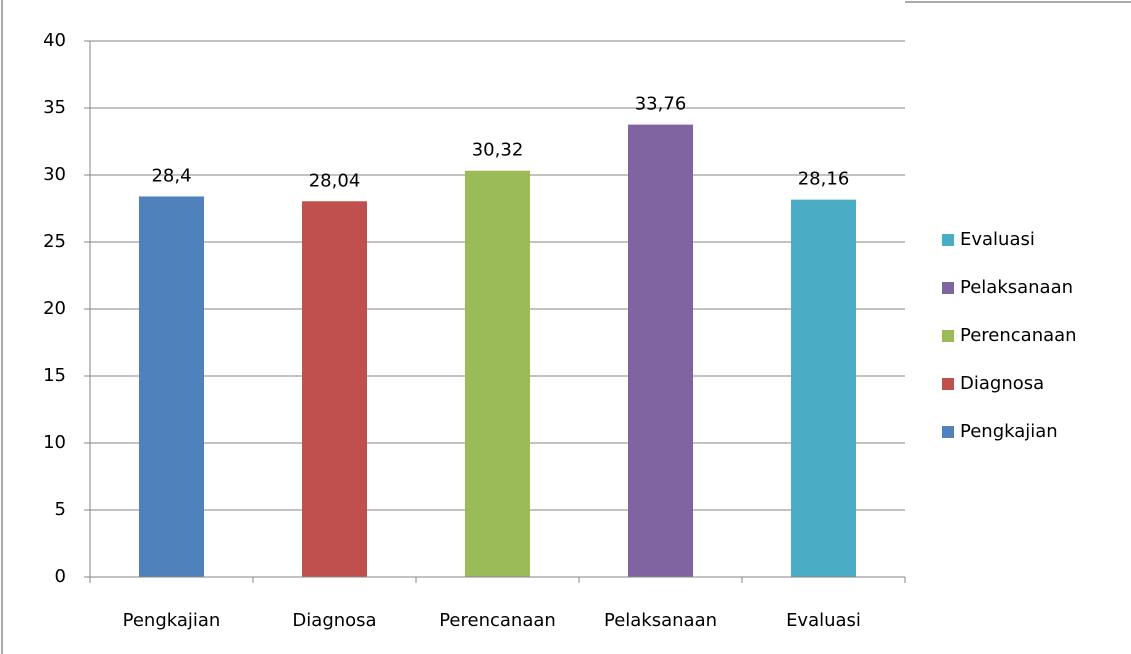  What do you see at coordinates (60, 509) in the screenshot?
I see `y-tick-label: 5` at bounding box center [60, 509].